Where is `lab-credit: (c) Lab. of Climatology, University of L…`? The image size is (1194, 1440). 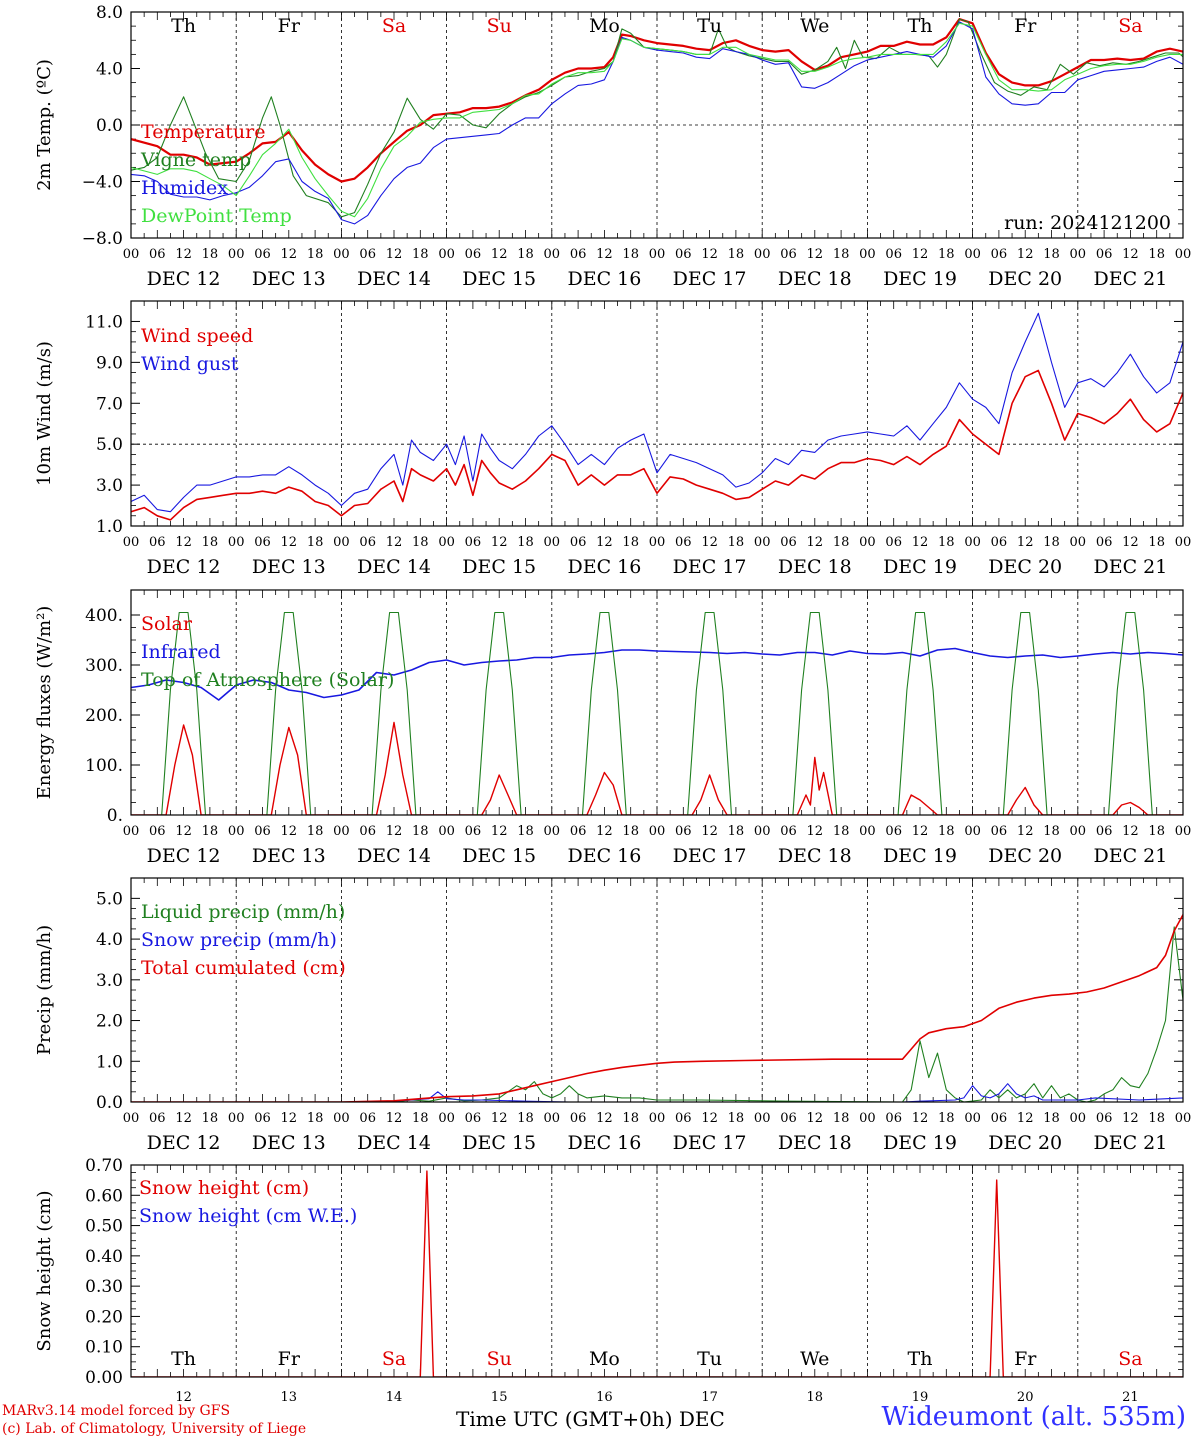
lab-credit: (c) Lab. of Climatology, University of L… is located at coordinates (154, 1429).